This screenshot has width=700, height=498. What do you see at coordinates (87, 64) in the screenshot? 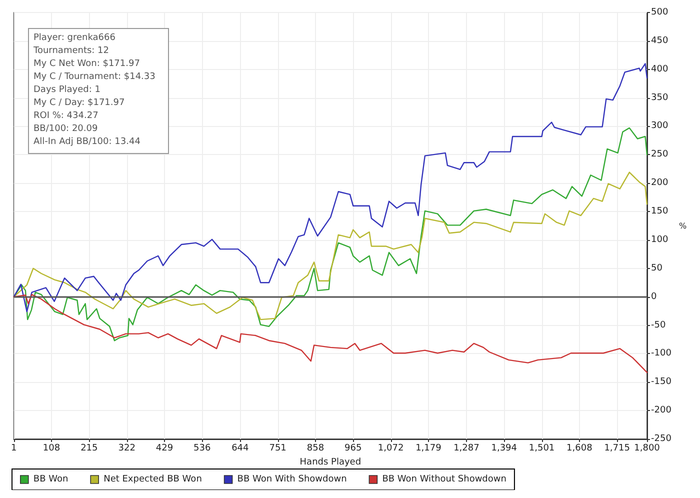
I see `annotation: My C Net Won: $171.97` at bounding box center [87, 64].